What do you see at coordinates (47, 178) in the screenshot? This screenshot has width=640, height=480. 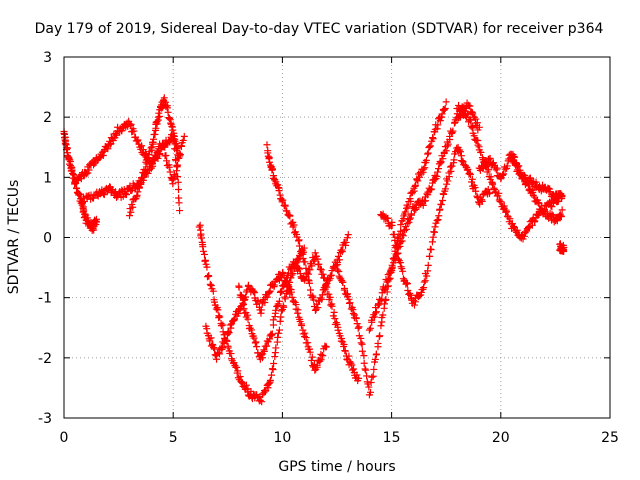 I see `y-tick-label: 1` at bounding box center [47, 178].